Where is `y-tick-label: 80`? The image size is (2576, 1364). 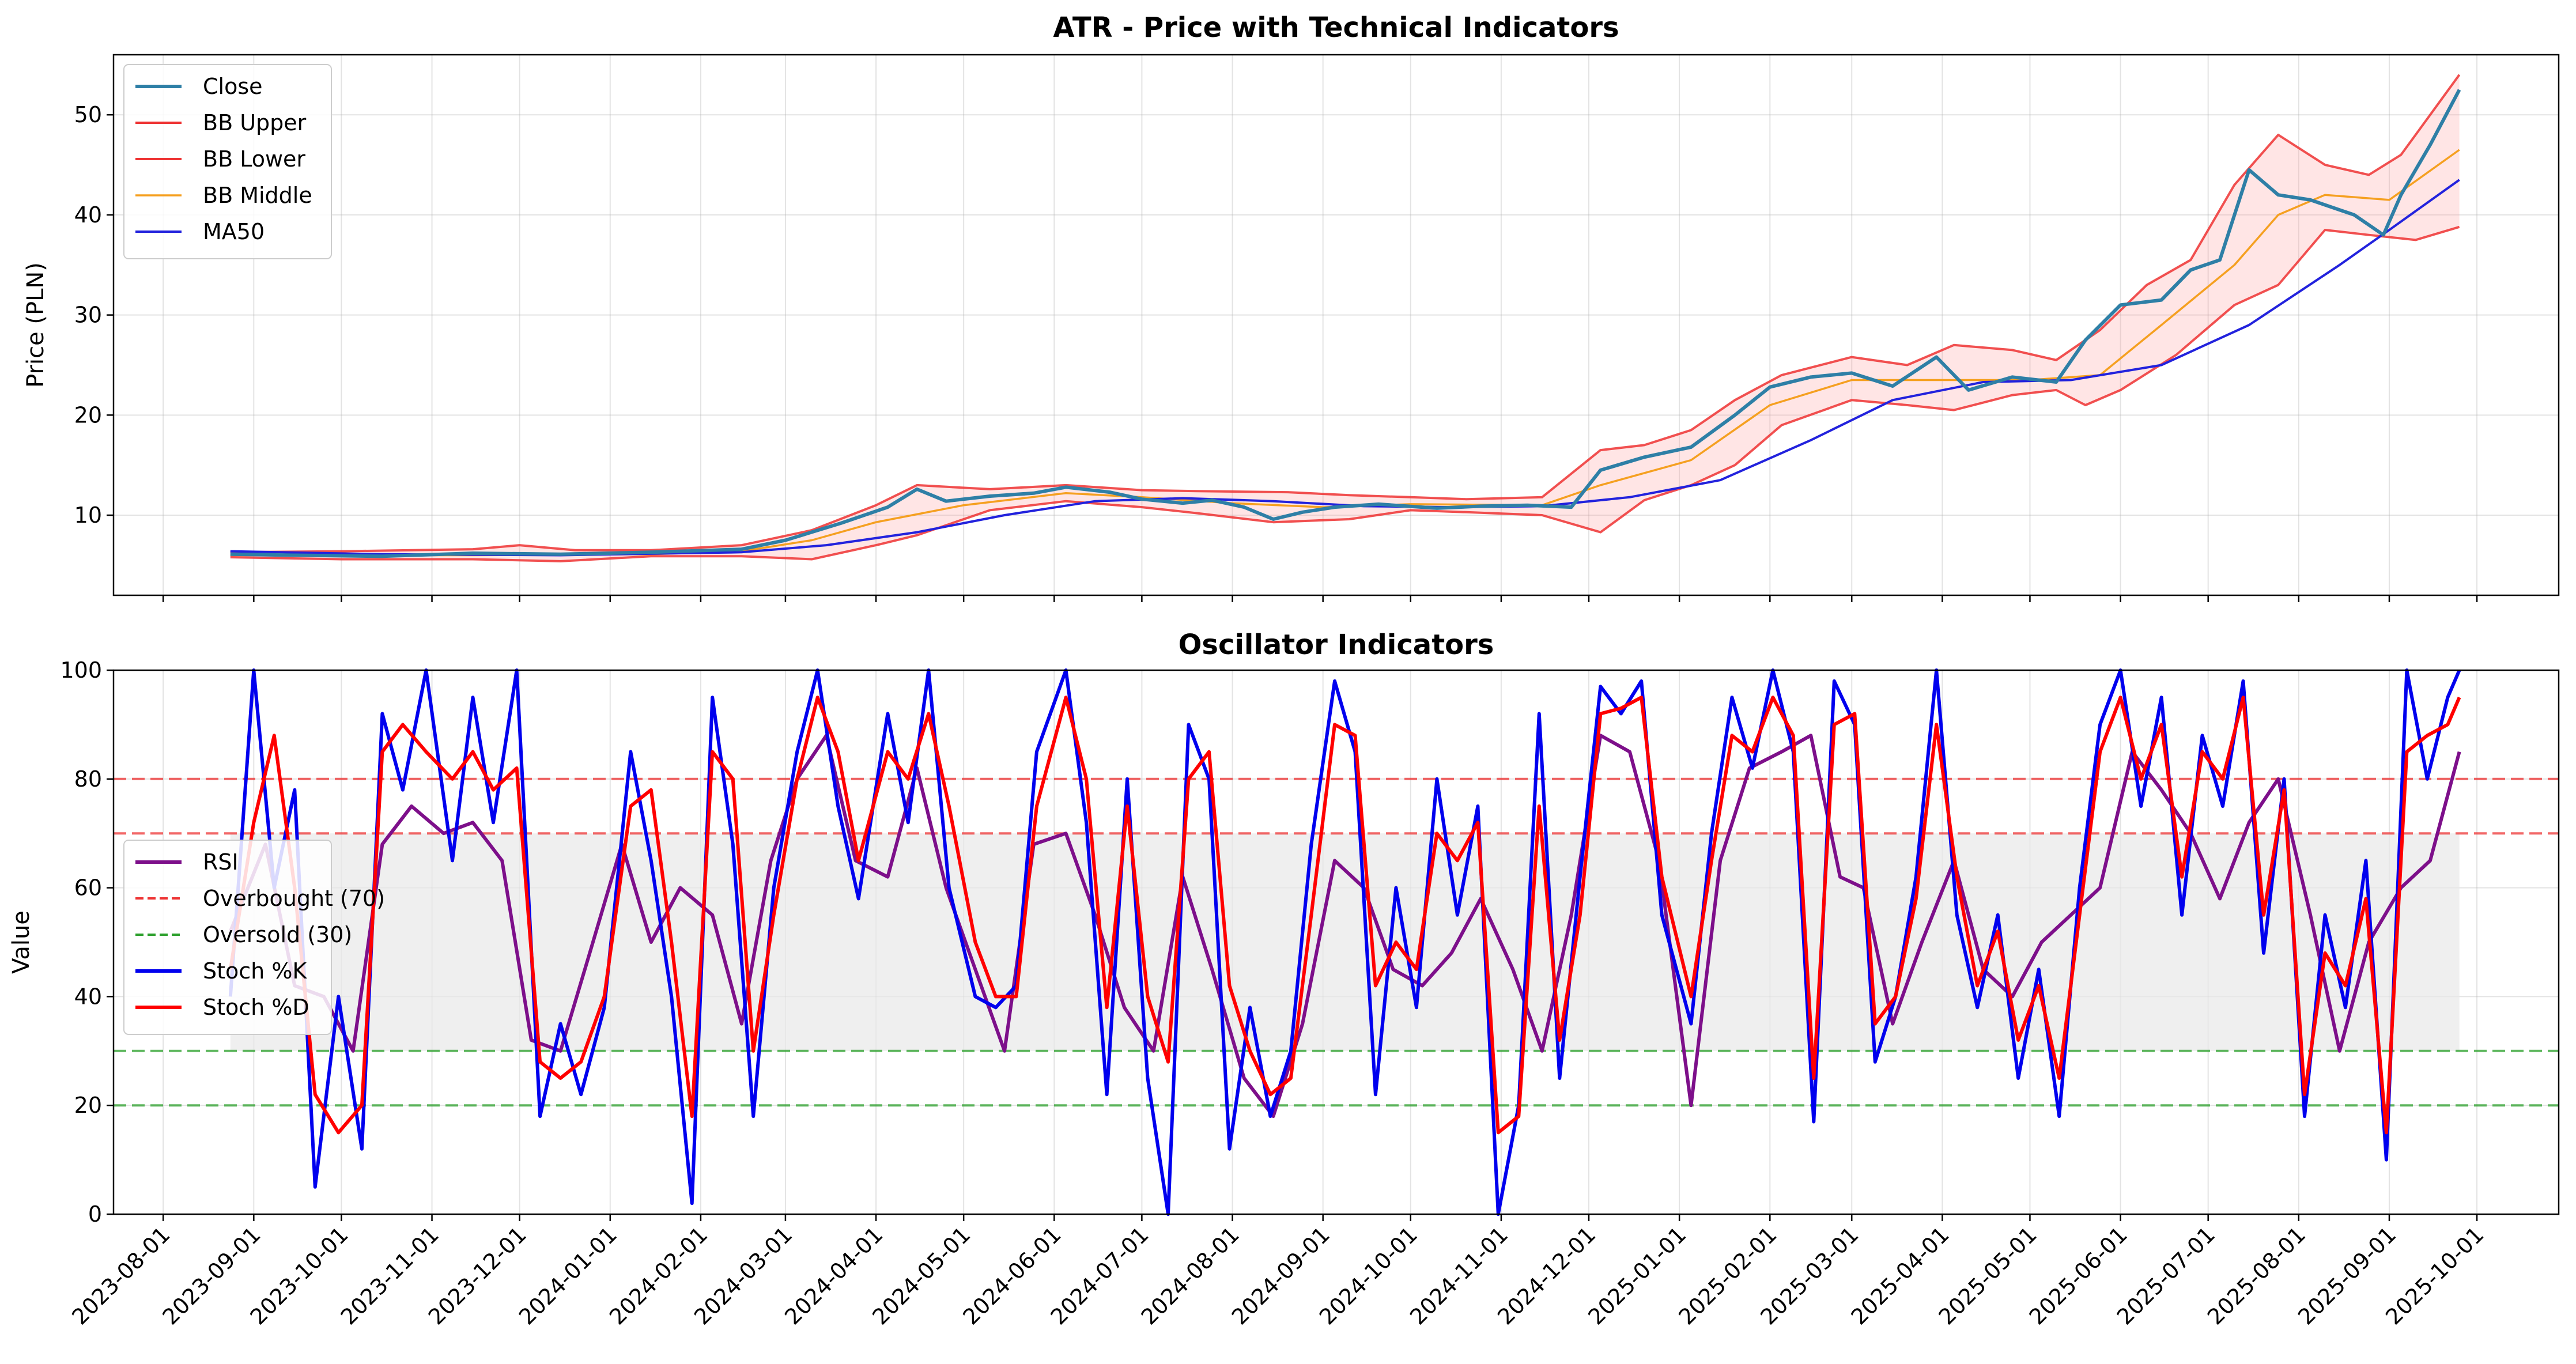 y-tick-label: 80 is located at coordinates (88, 779).